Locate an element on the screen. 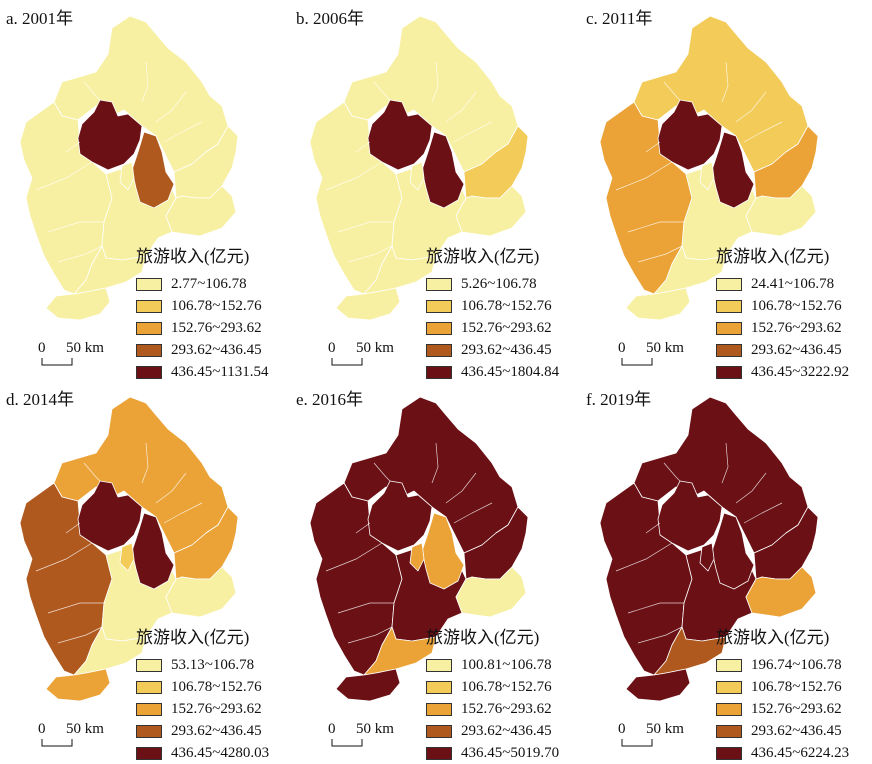  panel-title: e. 2016年 is located at coordinates (330, 399).